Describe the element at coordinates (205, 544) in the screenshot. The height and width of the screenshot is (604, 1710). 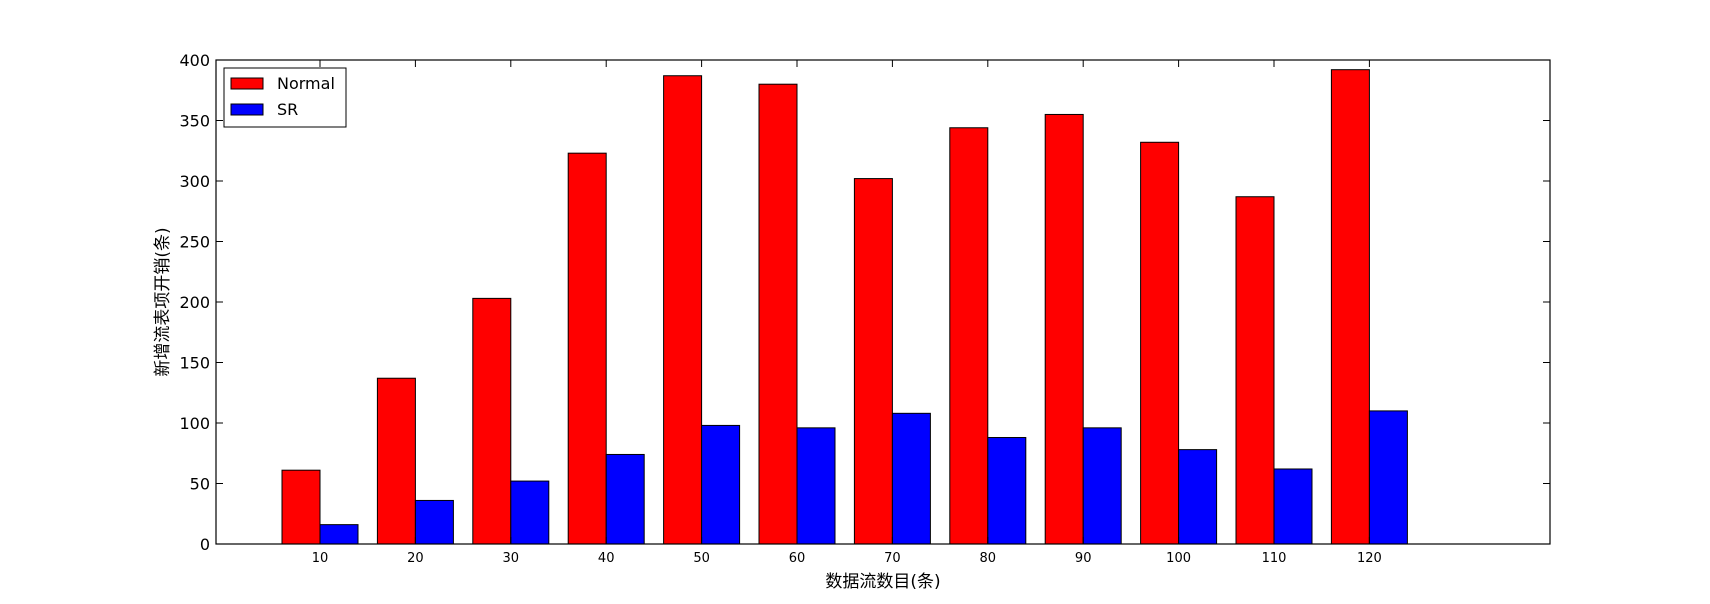
I see `y-tick-label: 0` at that location.